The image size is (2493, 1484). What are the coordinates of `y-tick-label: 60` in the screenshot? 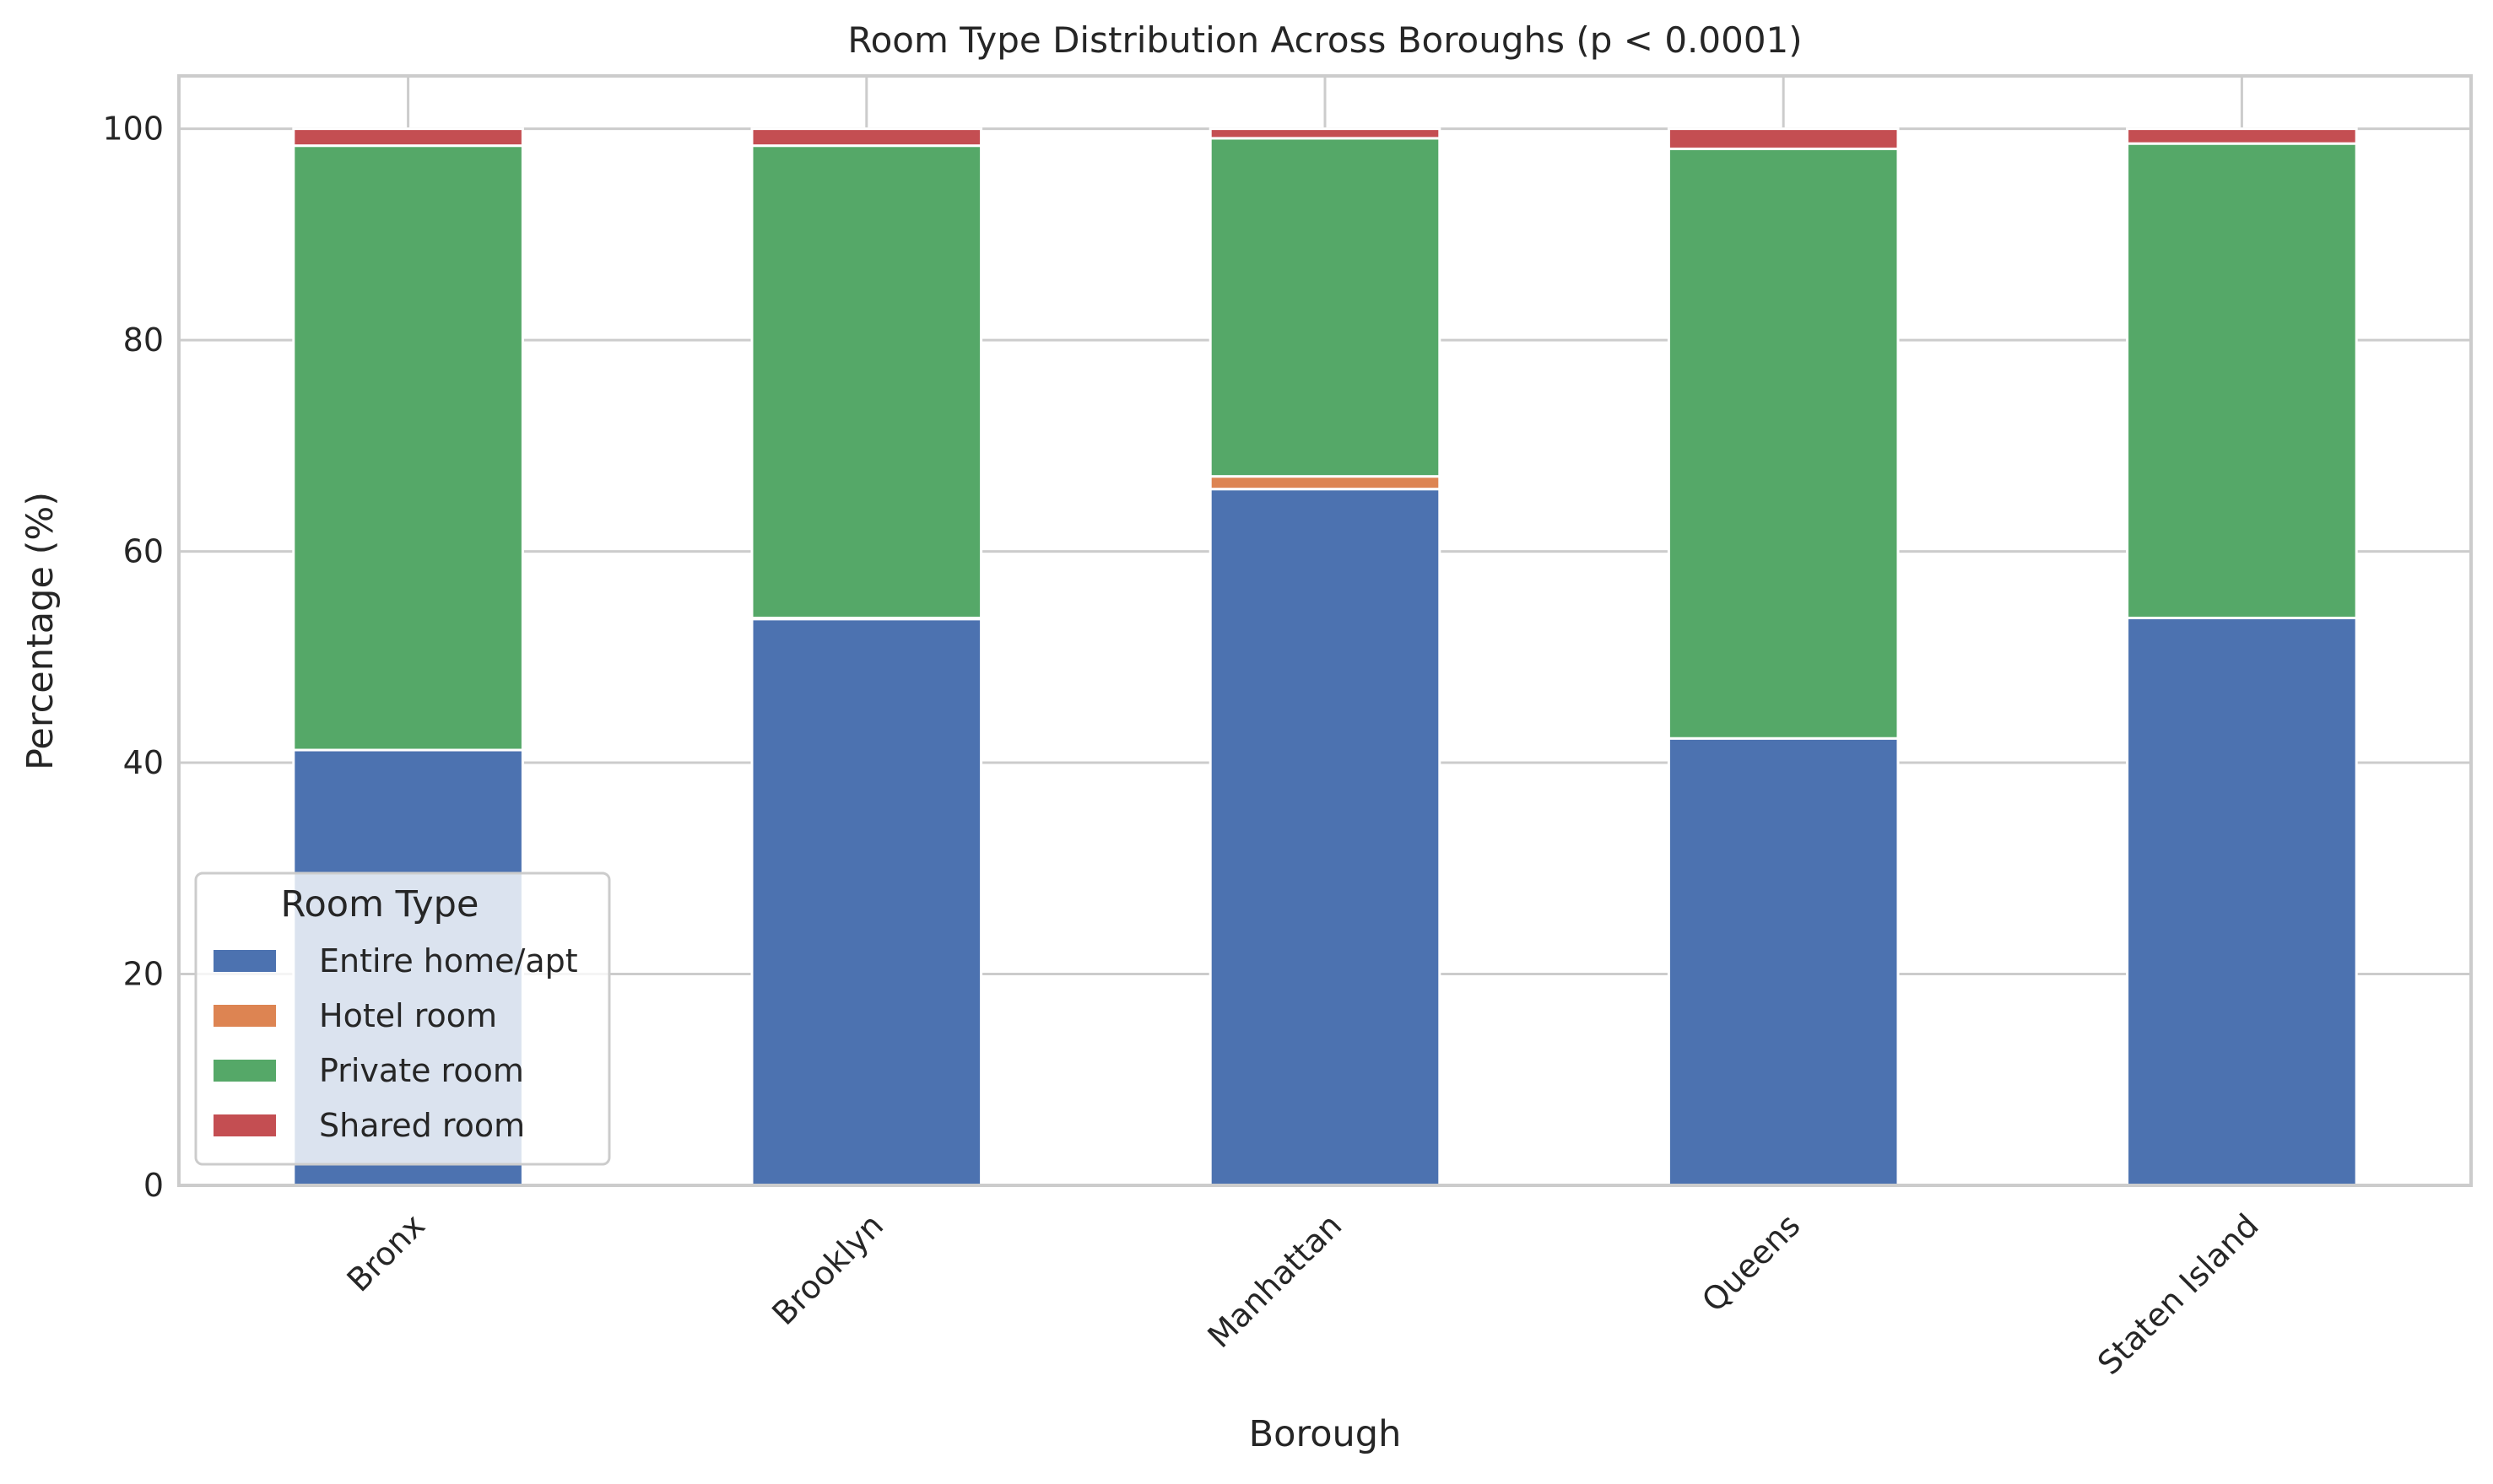 It's located at (143, 551).